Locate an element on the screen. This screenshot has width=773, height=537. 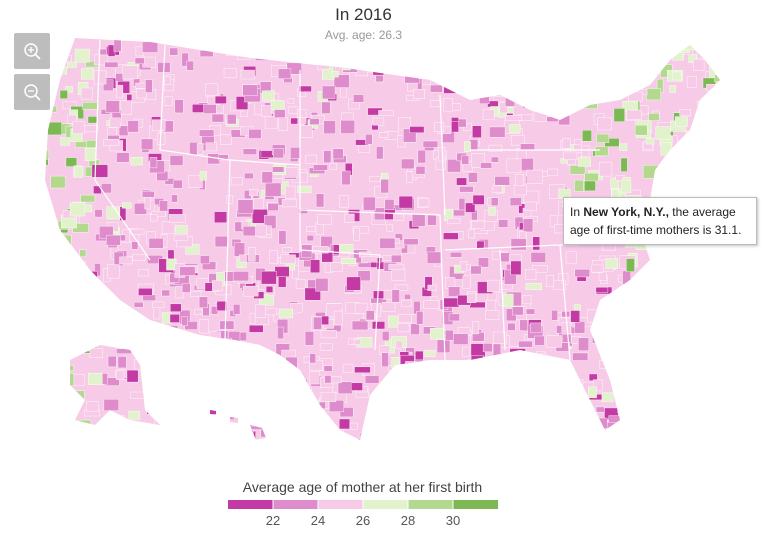
zoom-out-button is located at coordinates (32, 92).